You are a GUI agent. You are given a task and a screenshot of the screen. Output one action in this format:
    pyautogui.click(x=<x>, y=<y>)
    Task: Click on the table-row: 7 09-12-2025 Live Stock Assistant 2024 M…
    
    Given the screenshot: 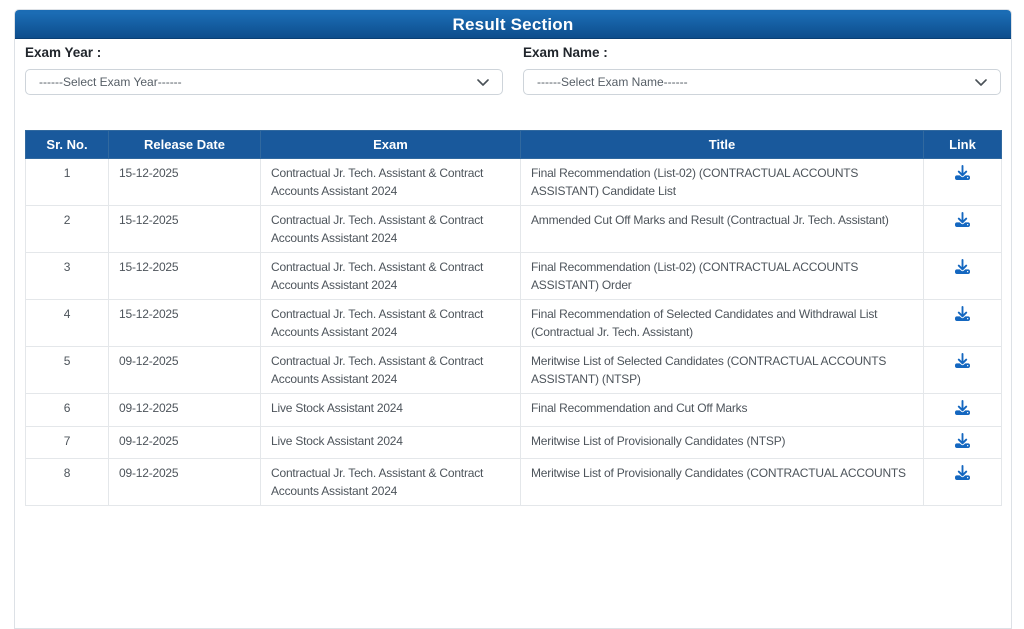 What is the action you would take?
    pyautogui.click(x=513, y=442)
    